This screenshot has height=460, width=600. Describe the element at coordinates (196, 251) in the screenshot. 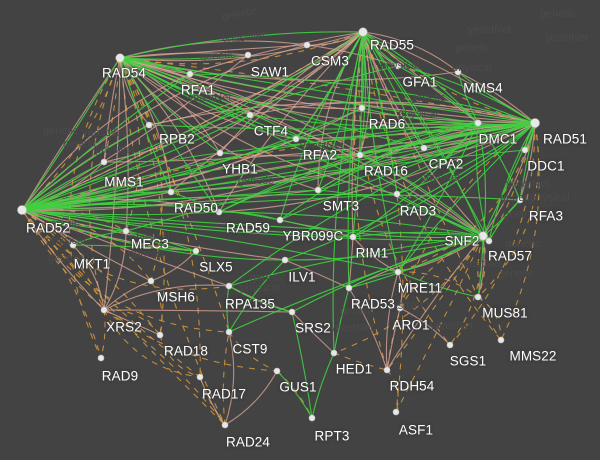

I see `gene-node-slx5` at that location.